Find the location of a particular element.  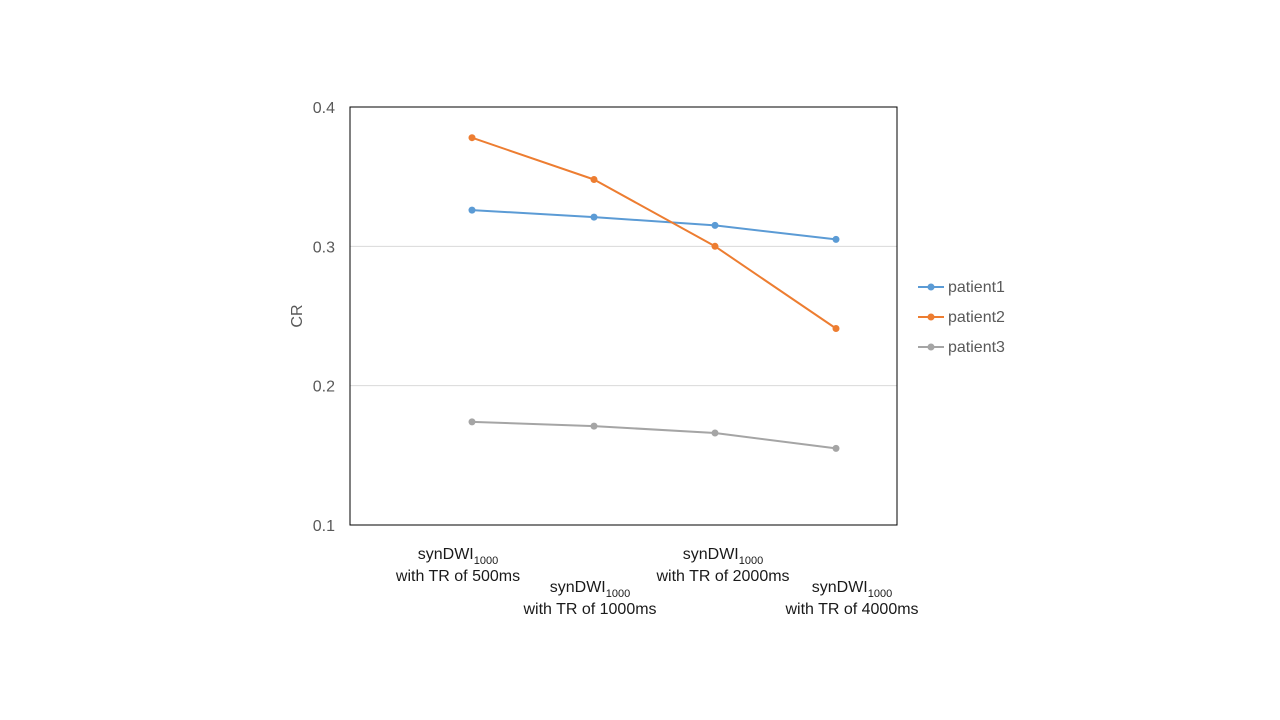

series-line-patient2 is located at coordinates (654, 233).